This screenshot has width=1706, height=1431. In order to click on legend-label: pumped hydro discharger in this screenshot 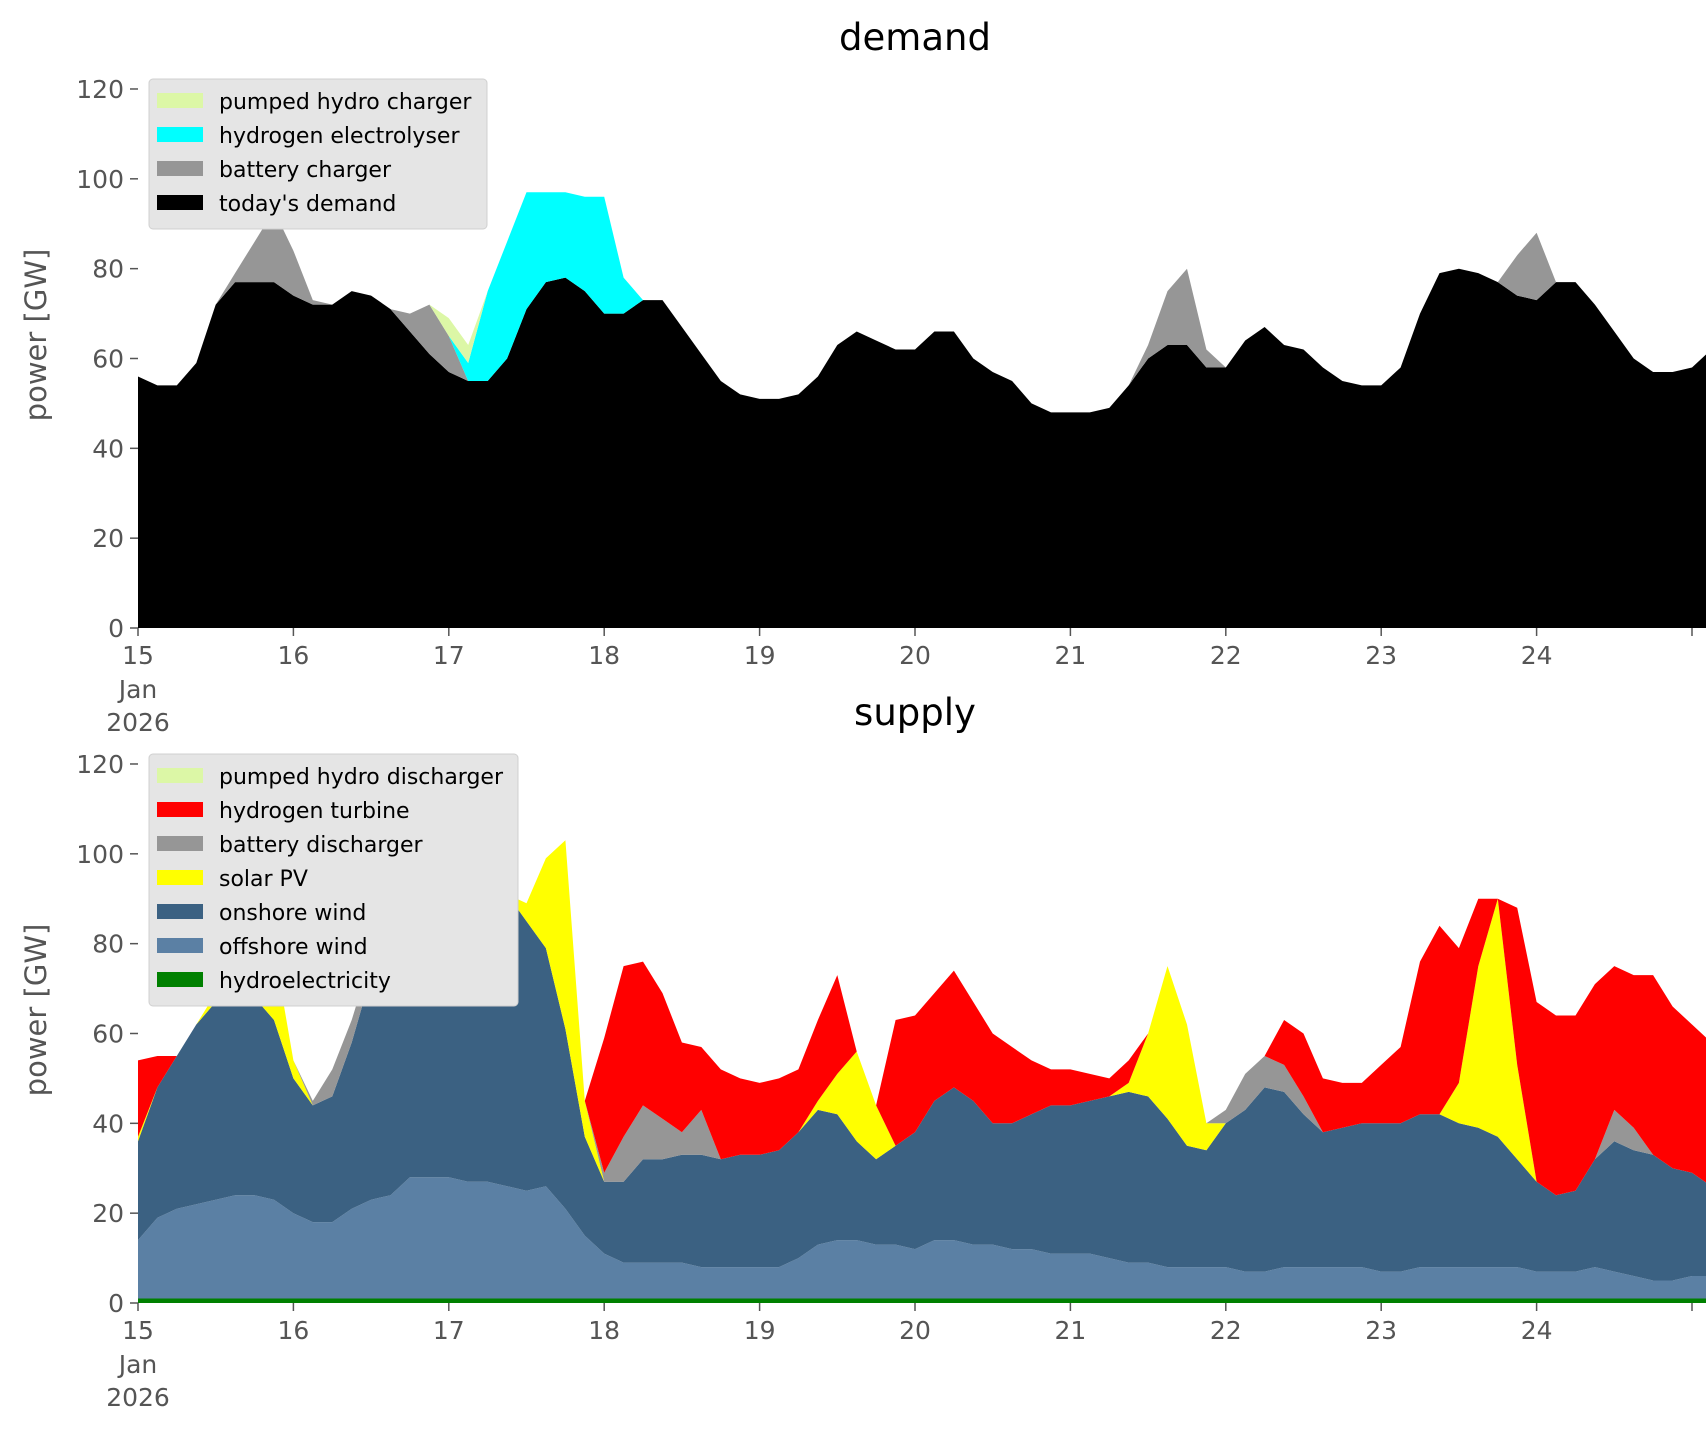, I will do `click(361, 777)`.